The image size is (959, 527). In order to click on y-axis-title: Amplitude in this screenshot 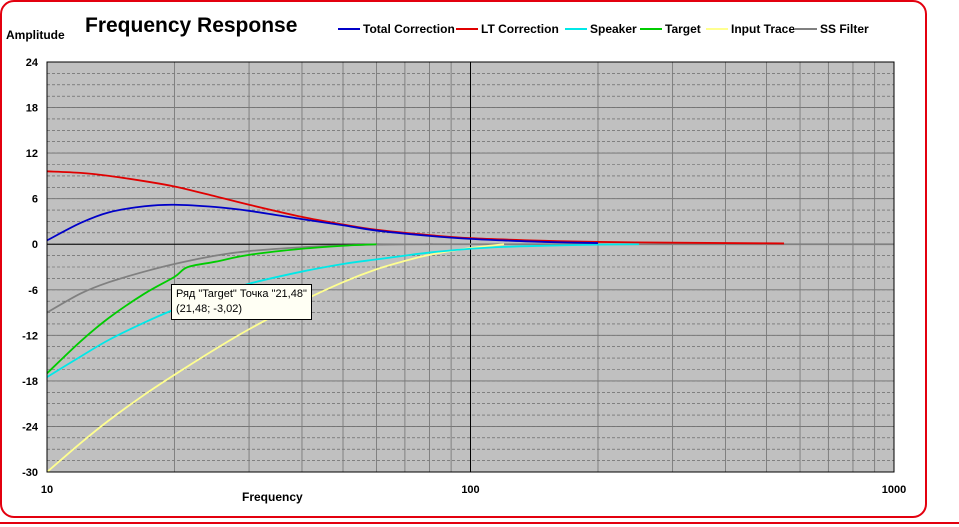, I will do `click(35, 35)`.